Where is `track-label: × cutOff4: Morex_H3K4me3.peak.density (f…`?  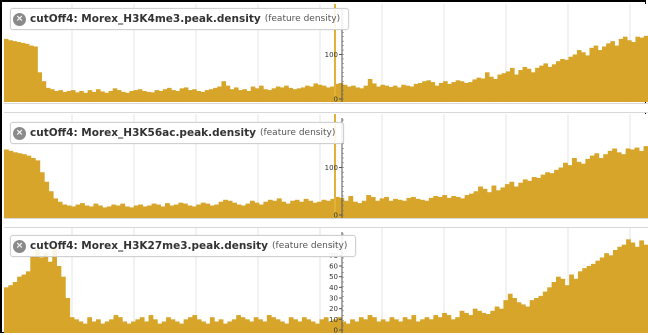 track-label: × cutOff4: Morex_H3K4me3.peak.density (f… is located at coordinates (180, 19).